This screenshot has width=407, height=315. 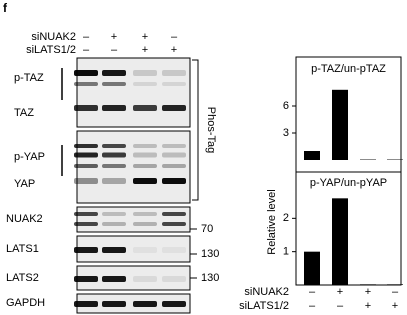 What do you see at coordinates (207, 229) in the screenshot?
I see `marker-label: 70` at bounding box center [207, 229].